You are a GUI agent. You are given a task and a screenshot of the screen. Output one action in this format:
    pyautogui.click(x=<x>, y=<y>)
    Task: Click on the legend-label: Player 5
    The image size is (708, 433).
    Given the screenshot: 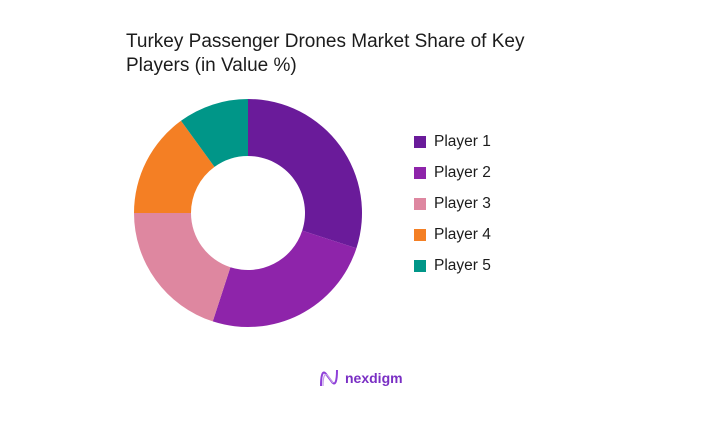 What is the action you would take?
    pyautogui.click(x=462, y=265)
    